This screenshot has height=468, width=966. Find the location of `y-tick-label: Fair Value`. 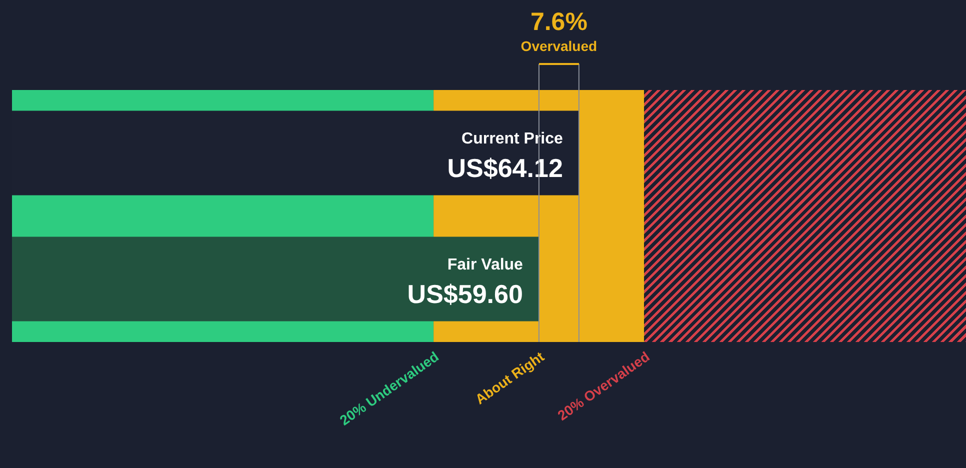

y-tick-label: Fair Value is located at coordinates (485, 265).